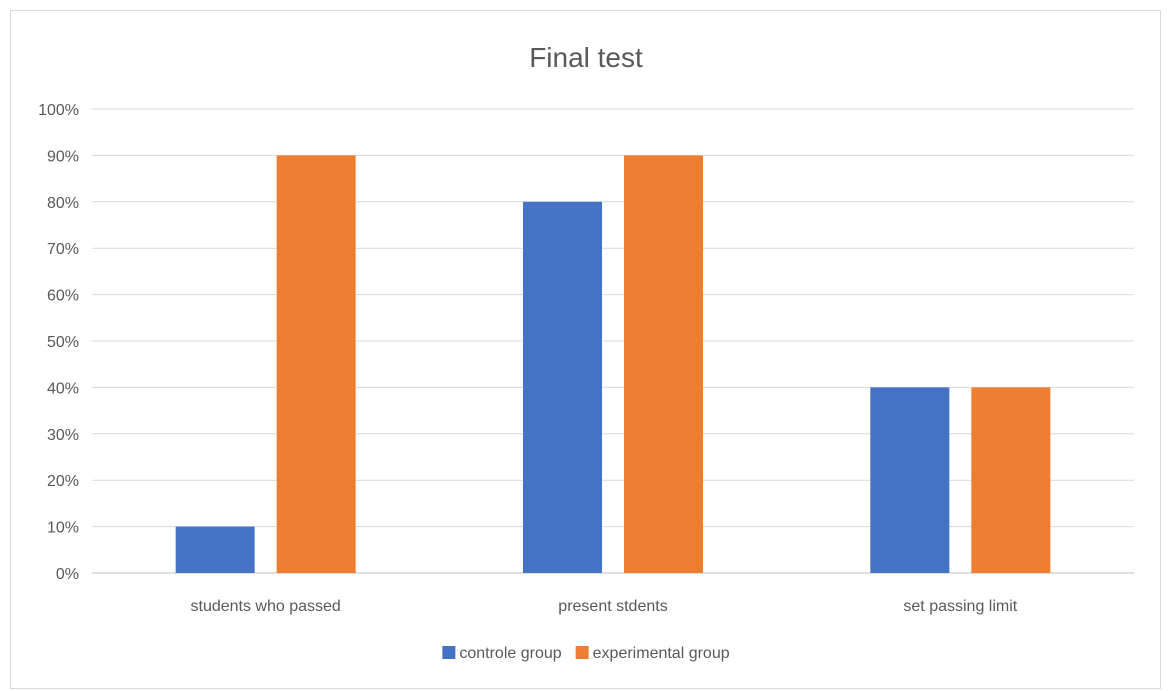  Describe the element at coordinates (63, 528) in the screenshot. I see `y-tick-label: 10%` at that location.